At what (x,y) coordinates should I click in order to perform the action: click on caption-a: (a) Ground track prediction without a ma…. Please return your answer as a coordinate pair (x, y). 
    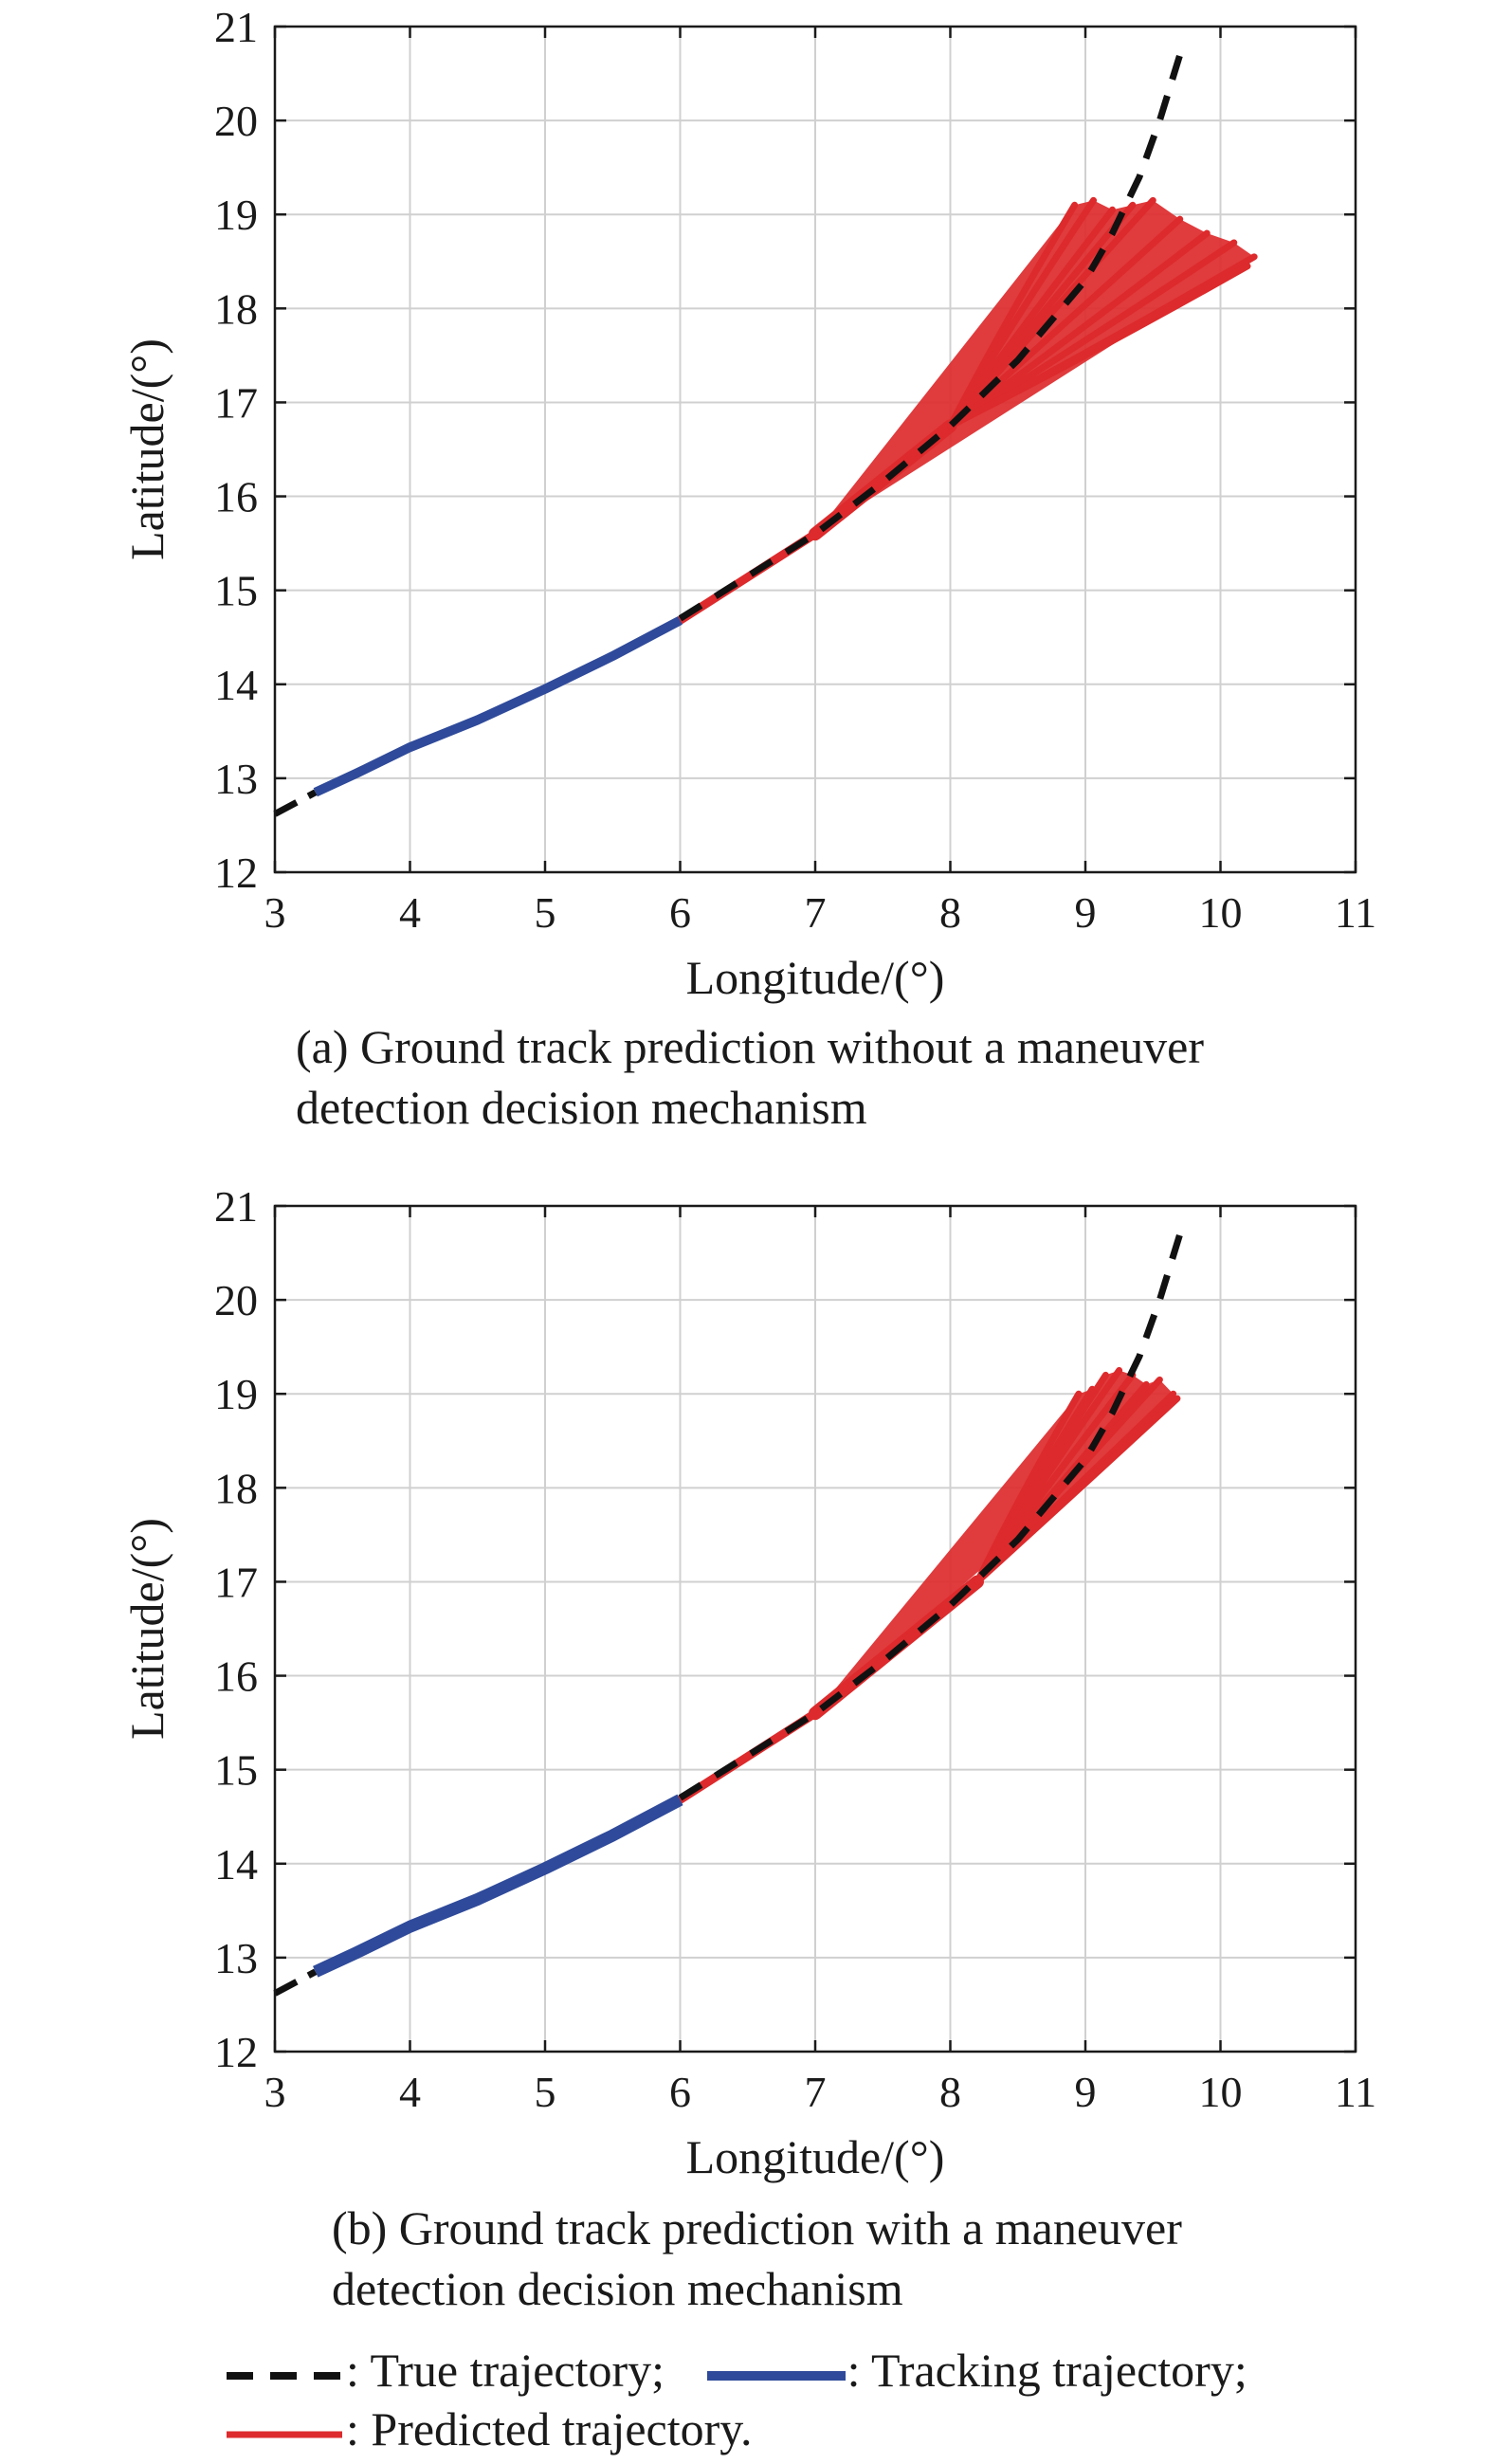
    Looking at the image, I should click on (750, 1077).